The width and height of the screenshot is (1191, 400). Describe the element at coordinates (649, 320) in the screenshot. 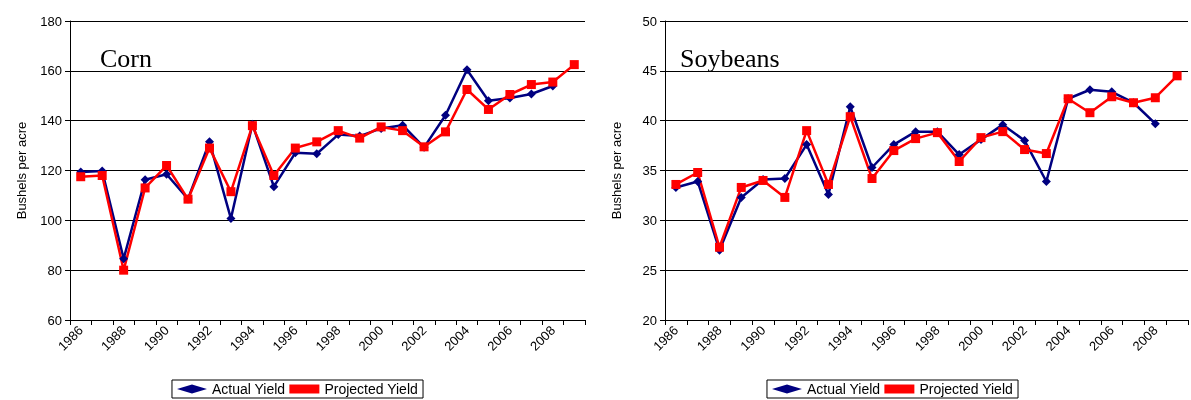

I see `y-tick-label: 20` at that location.